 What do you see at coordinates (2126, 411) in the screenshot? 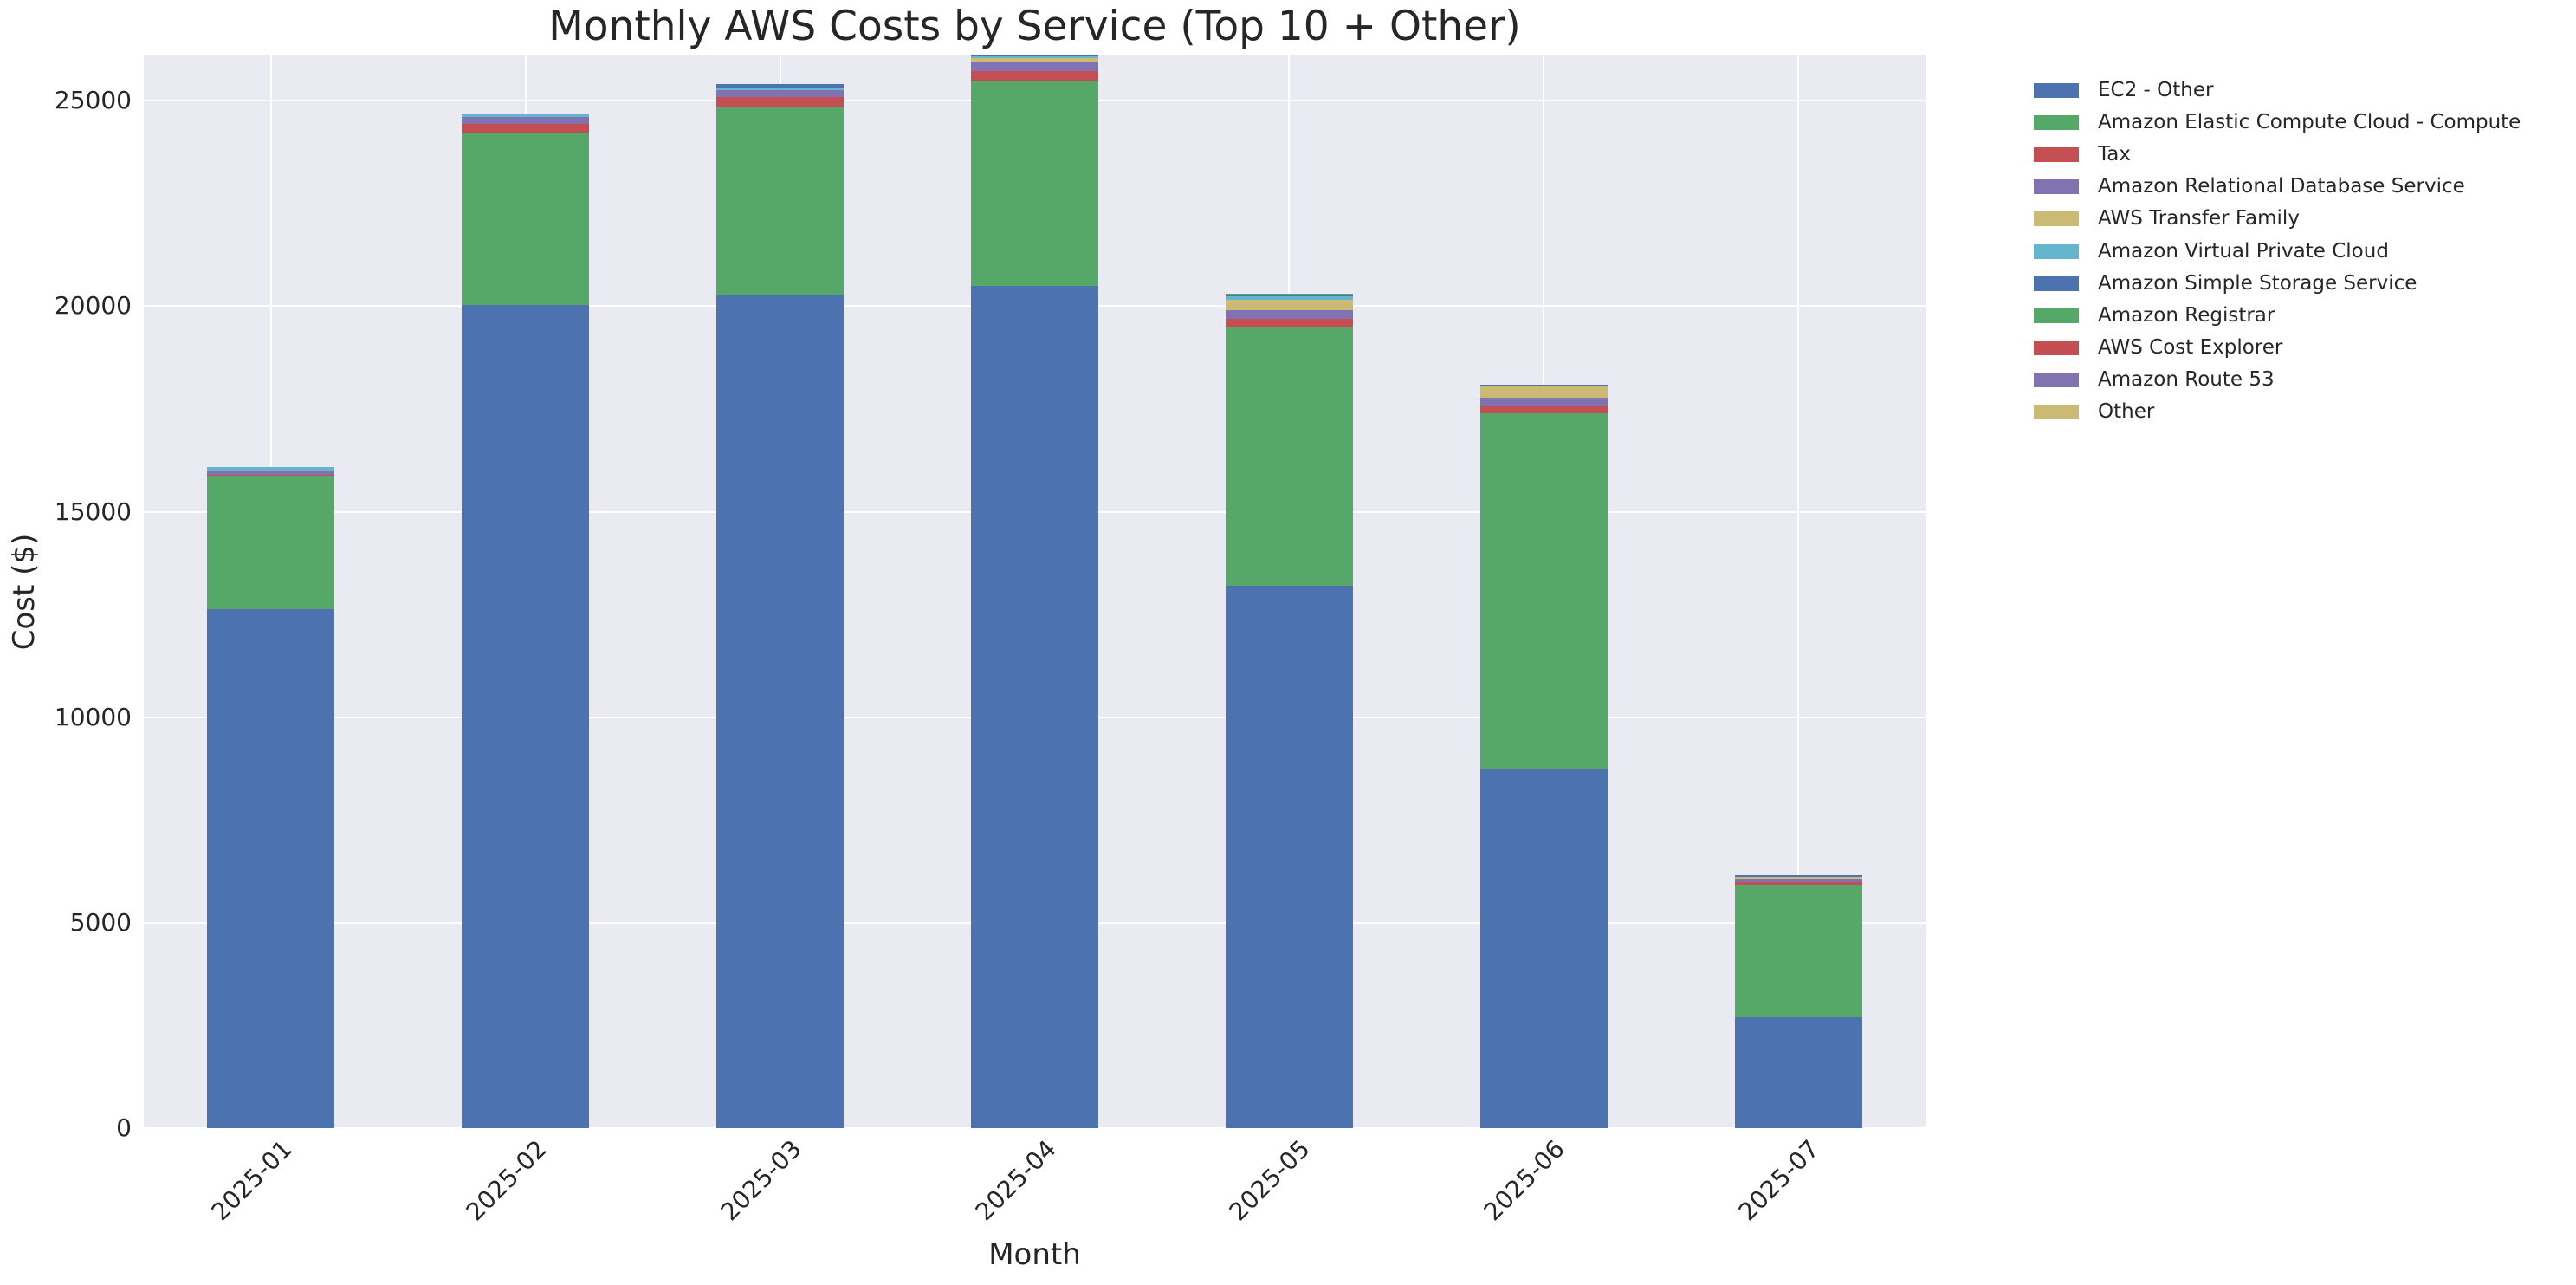
I see `legend-label: Other` at bounding box center [2126, 411].